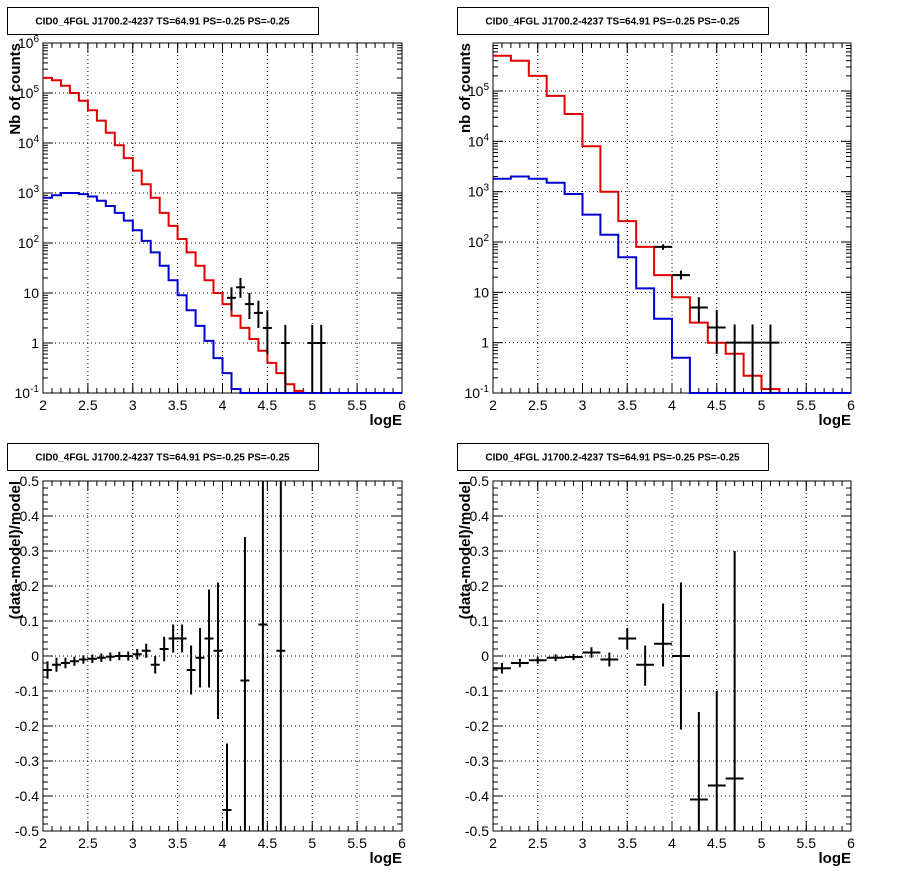 This screenshot has width=898, height=880. Describe the element at coordinates (27, 796) in the screenshot. I see `y-tick-label: -0.4` at that location.